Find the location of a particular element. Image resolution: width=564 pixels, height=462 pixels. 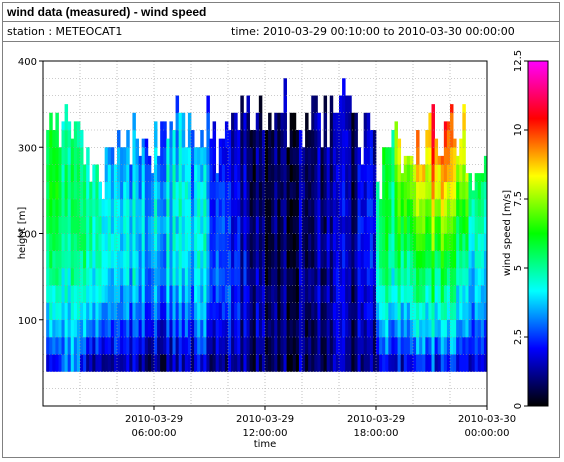

x-axis-label: time is located at coordinates (265, 444).